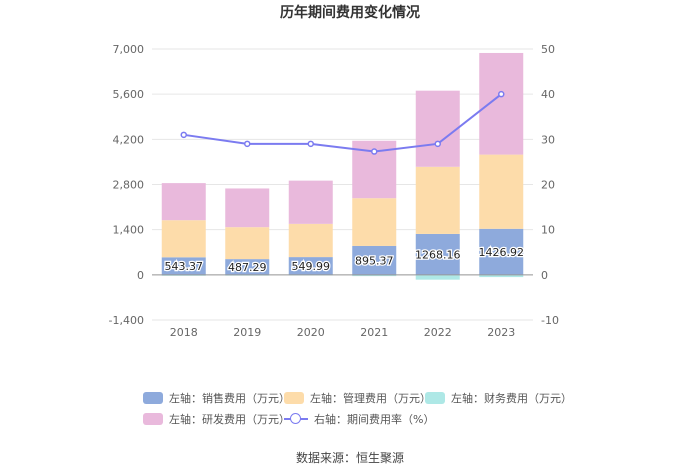 The width and height of the screenshot is (700, 474). I want to click on source-note: 数据来源：恒生聚源, so click(349, 458).